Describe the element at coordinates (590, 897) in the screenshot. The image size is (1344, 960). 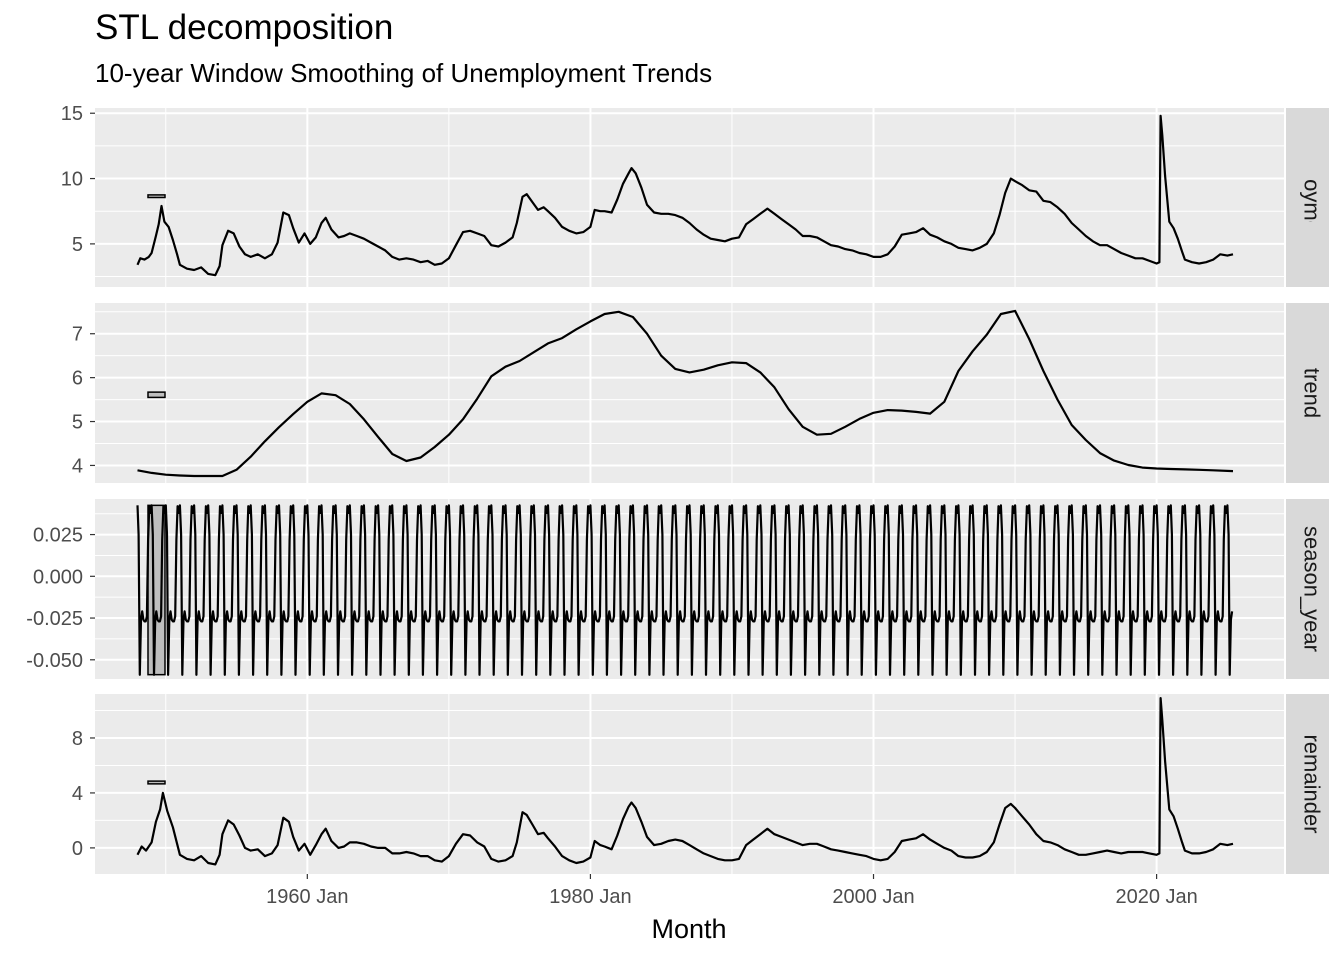
I see `x-tick-label: 1980 Jan` at that location.